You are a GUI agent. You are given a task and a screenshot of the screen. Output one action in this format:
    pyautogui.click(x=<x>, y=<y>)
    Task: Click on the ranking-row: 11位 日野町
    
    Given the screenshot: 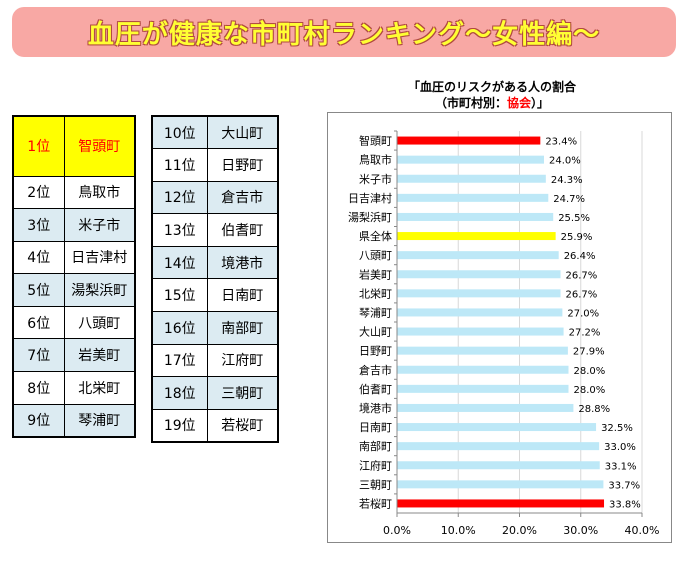 What is the action you would take?
    pyautogui.click(x=215, y=165)
    